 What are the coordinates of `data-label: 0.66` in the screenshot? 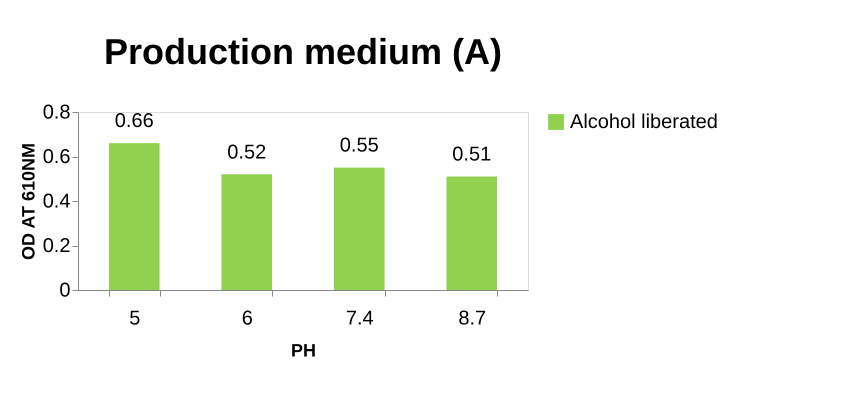 It's located at (134, 121).